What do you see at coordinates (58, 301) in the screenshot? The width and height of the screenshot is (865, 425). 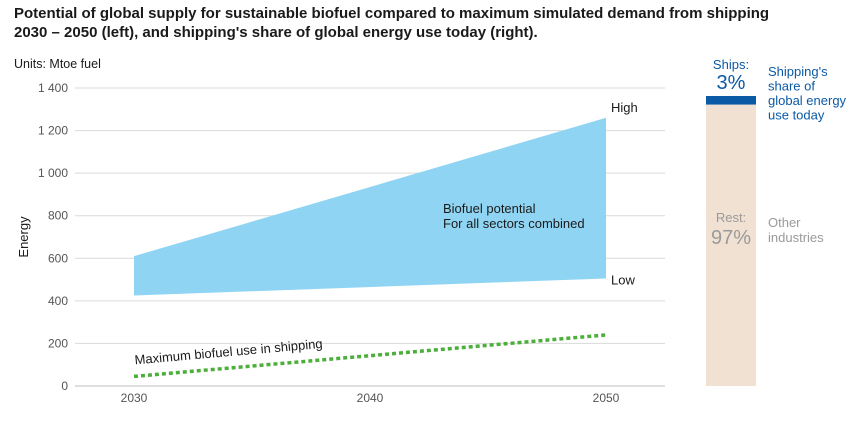 I see `y-tick-label: 400` at bounding box center [58, 301].